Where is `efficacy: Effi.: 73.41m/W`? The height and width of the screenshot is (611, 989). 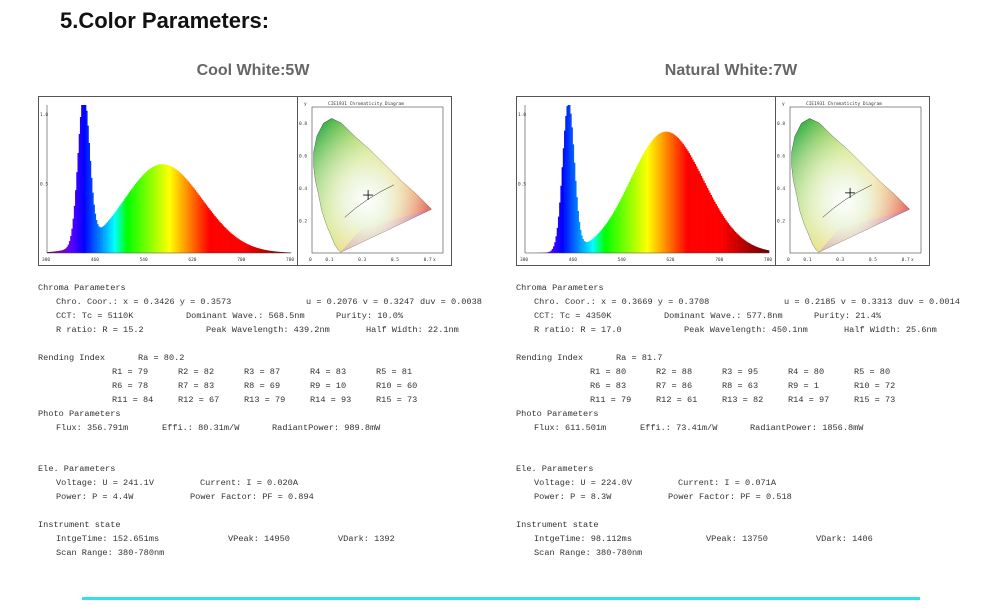 efficacy: Effi.: 73.41m/W is located at coordinates (679, 428).